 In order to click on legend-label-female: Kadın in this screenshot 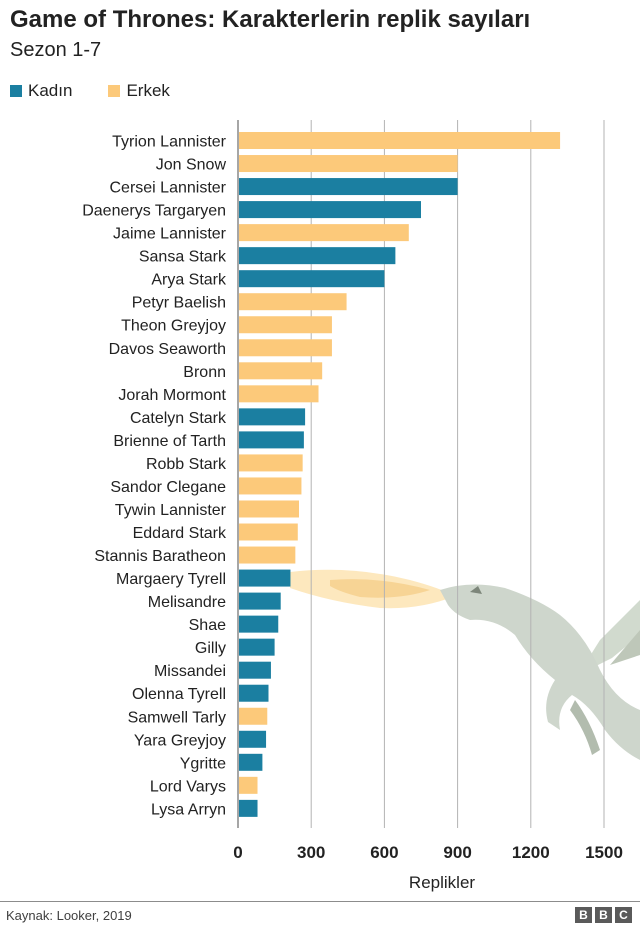, I will do `click(50, 90)`.